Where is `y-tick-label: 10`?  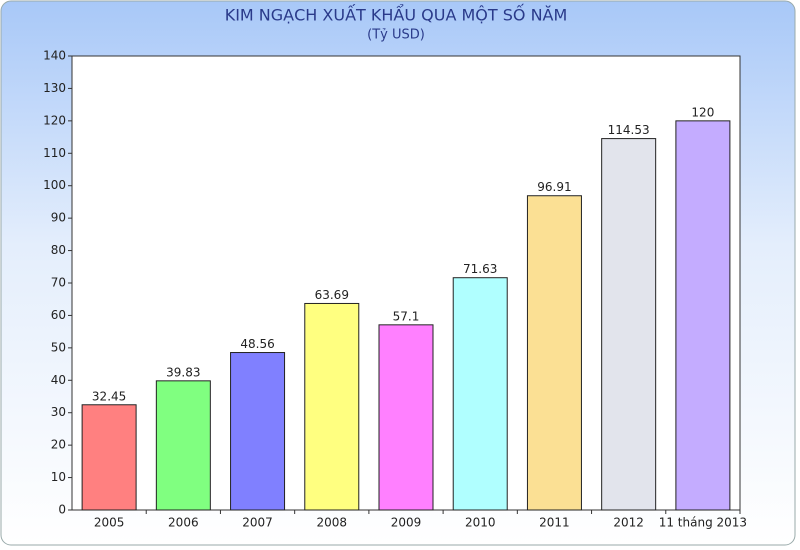
y-tick-label: 10 is located at coordinates (58, 477).